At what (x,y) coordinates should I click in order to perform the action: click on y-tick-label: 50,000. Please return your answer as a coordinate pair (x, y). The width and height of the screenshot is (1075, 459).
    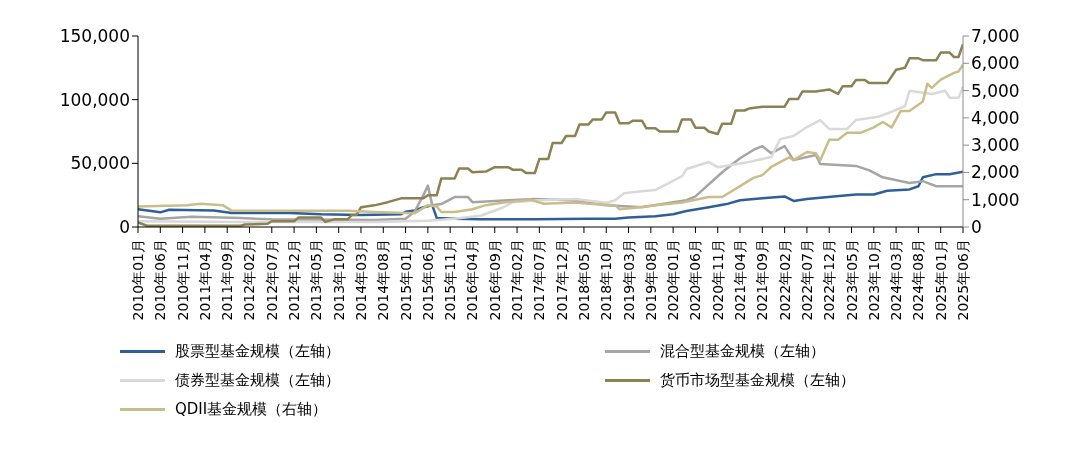
    Looking at the image, I should click on (100, 163).